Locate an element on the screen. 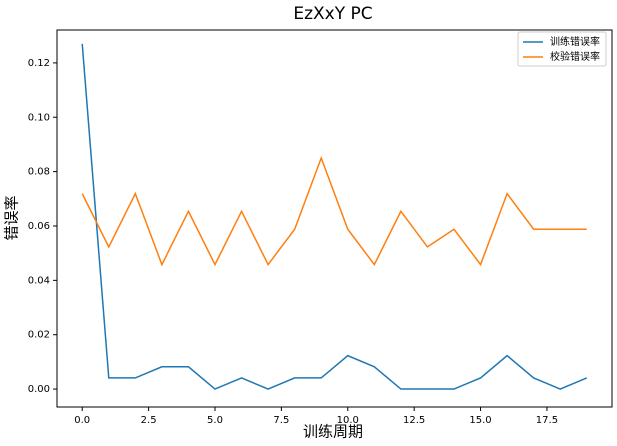  x-tick-label: 12.5 is located at coordinates (414, 420).